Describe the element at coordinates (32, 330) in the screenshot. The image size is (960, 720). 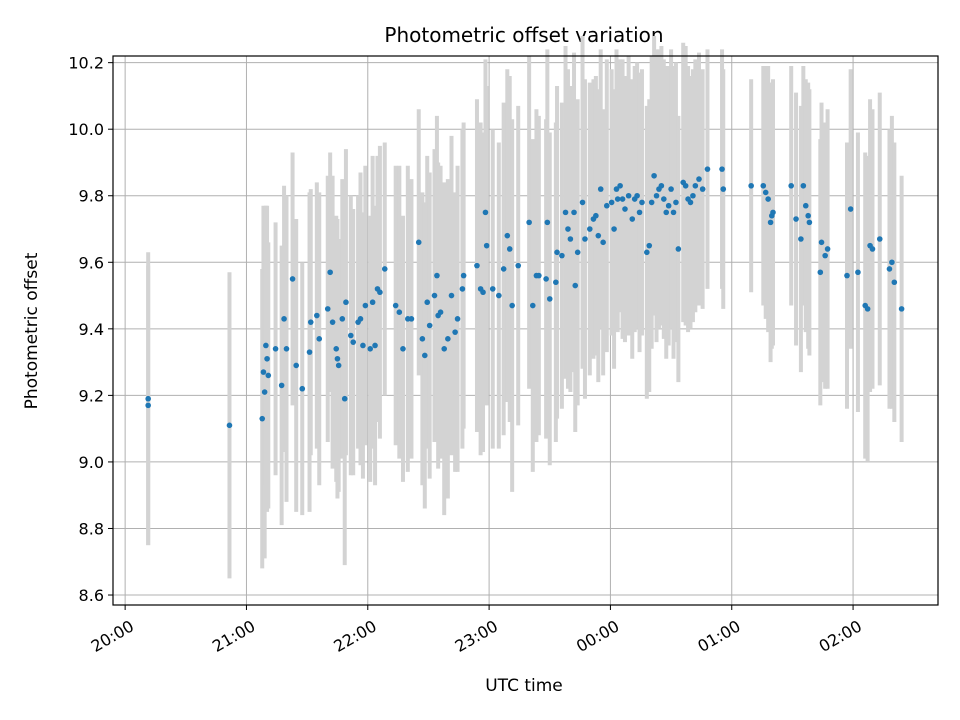
I see `y-axis-title: Photometric offset` at that location.